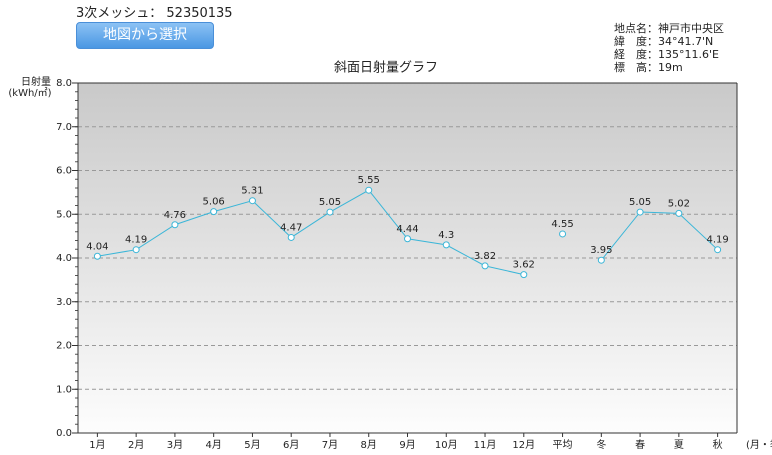  I want to click on y-tick-label: 4.0, so click(64, 258).